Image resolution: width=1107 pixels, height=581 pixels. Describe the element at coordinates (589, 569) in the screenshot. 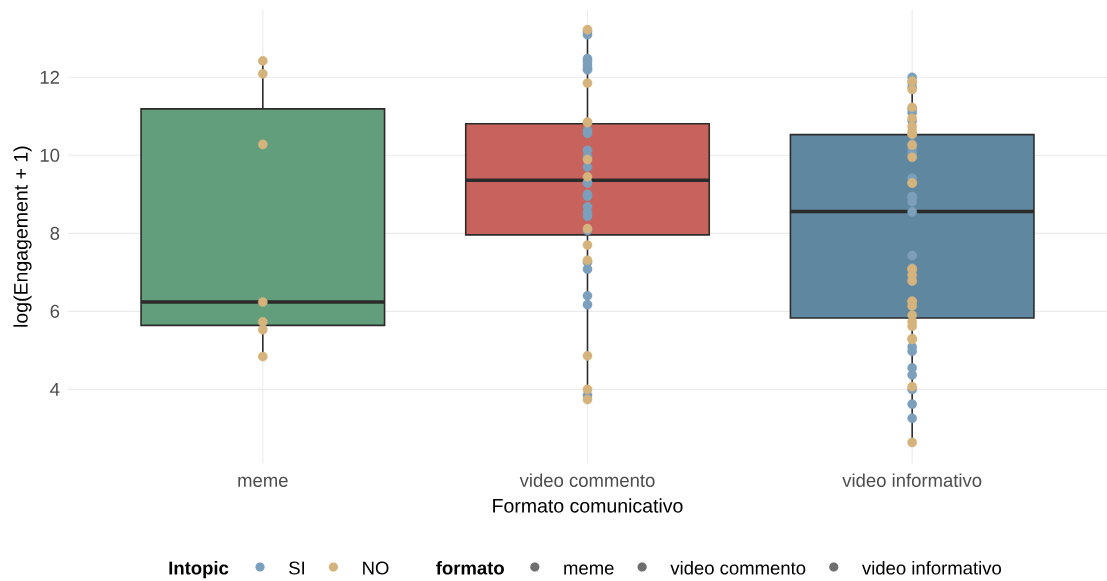

I see `category-label: meme` at that location.